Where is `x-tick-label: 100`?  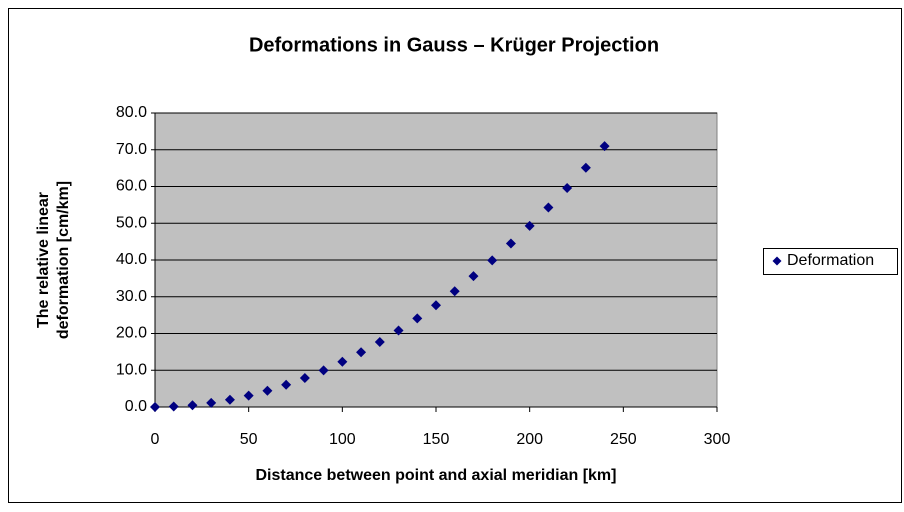
x-tick-label: 100 is located at coordinates (342, 439).